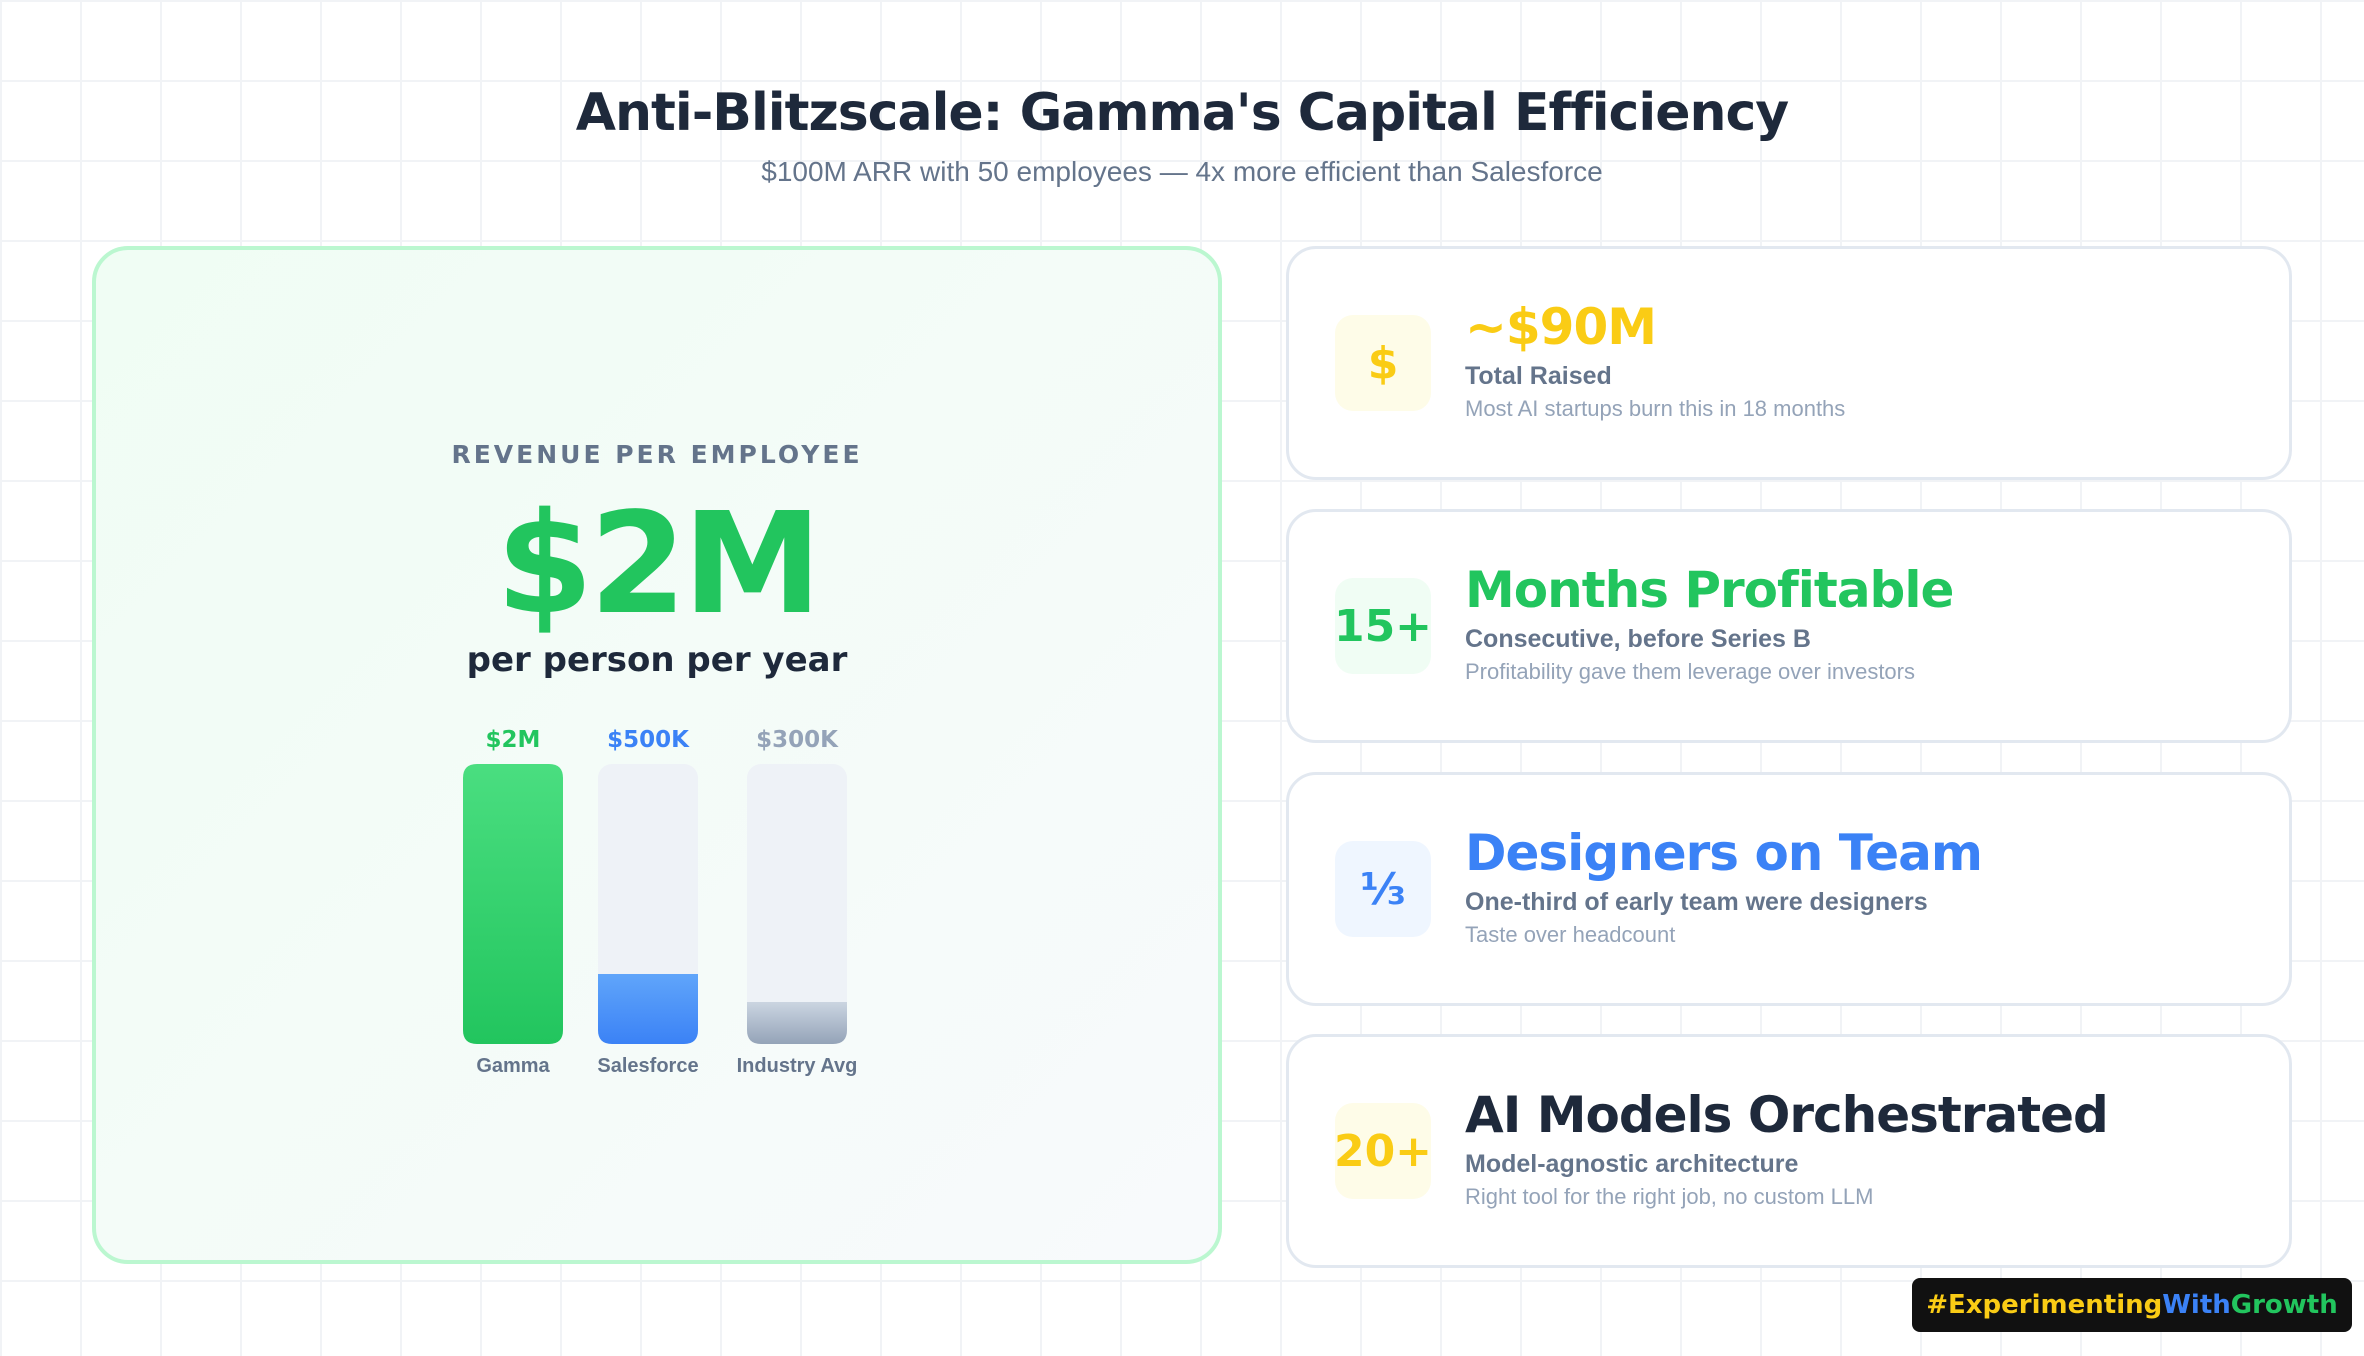 This screenshot has height=1356, width=2364. Describe the element at coordinates (658, 564) in the screenshot. I see `revenue-per-employee-value: $2M` at that location.